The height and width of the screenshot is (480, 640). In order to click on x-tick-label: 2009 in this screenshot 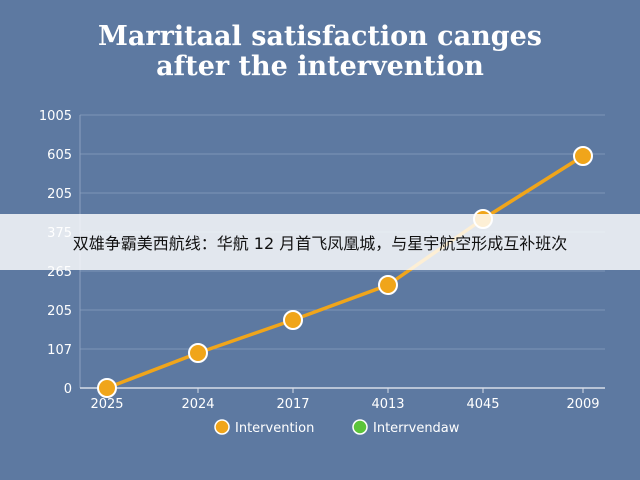, I will do `click(582, 404)`.